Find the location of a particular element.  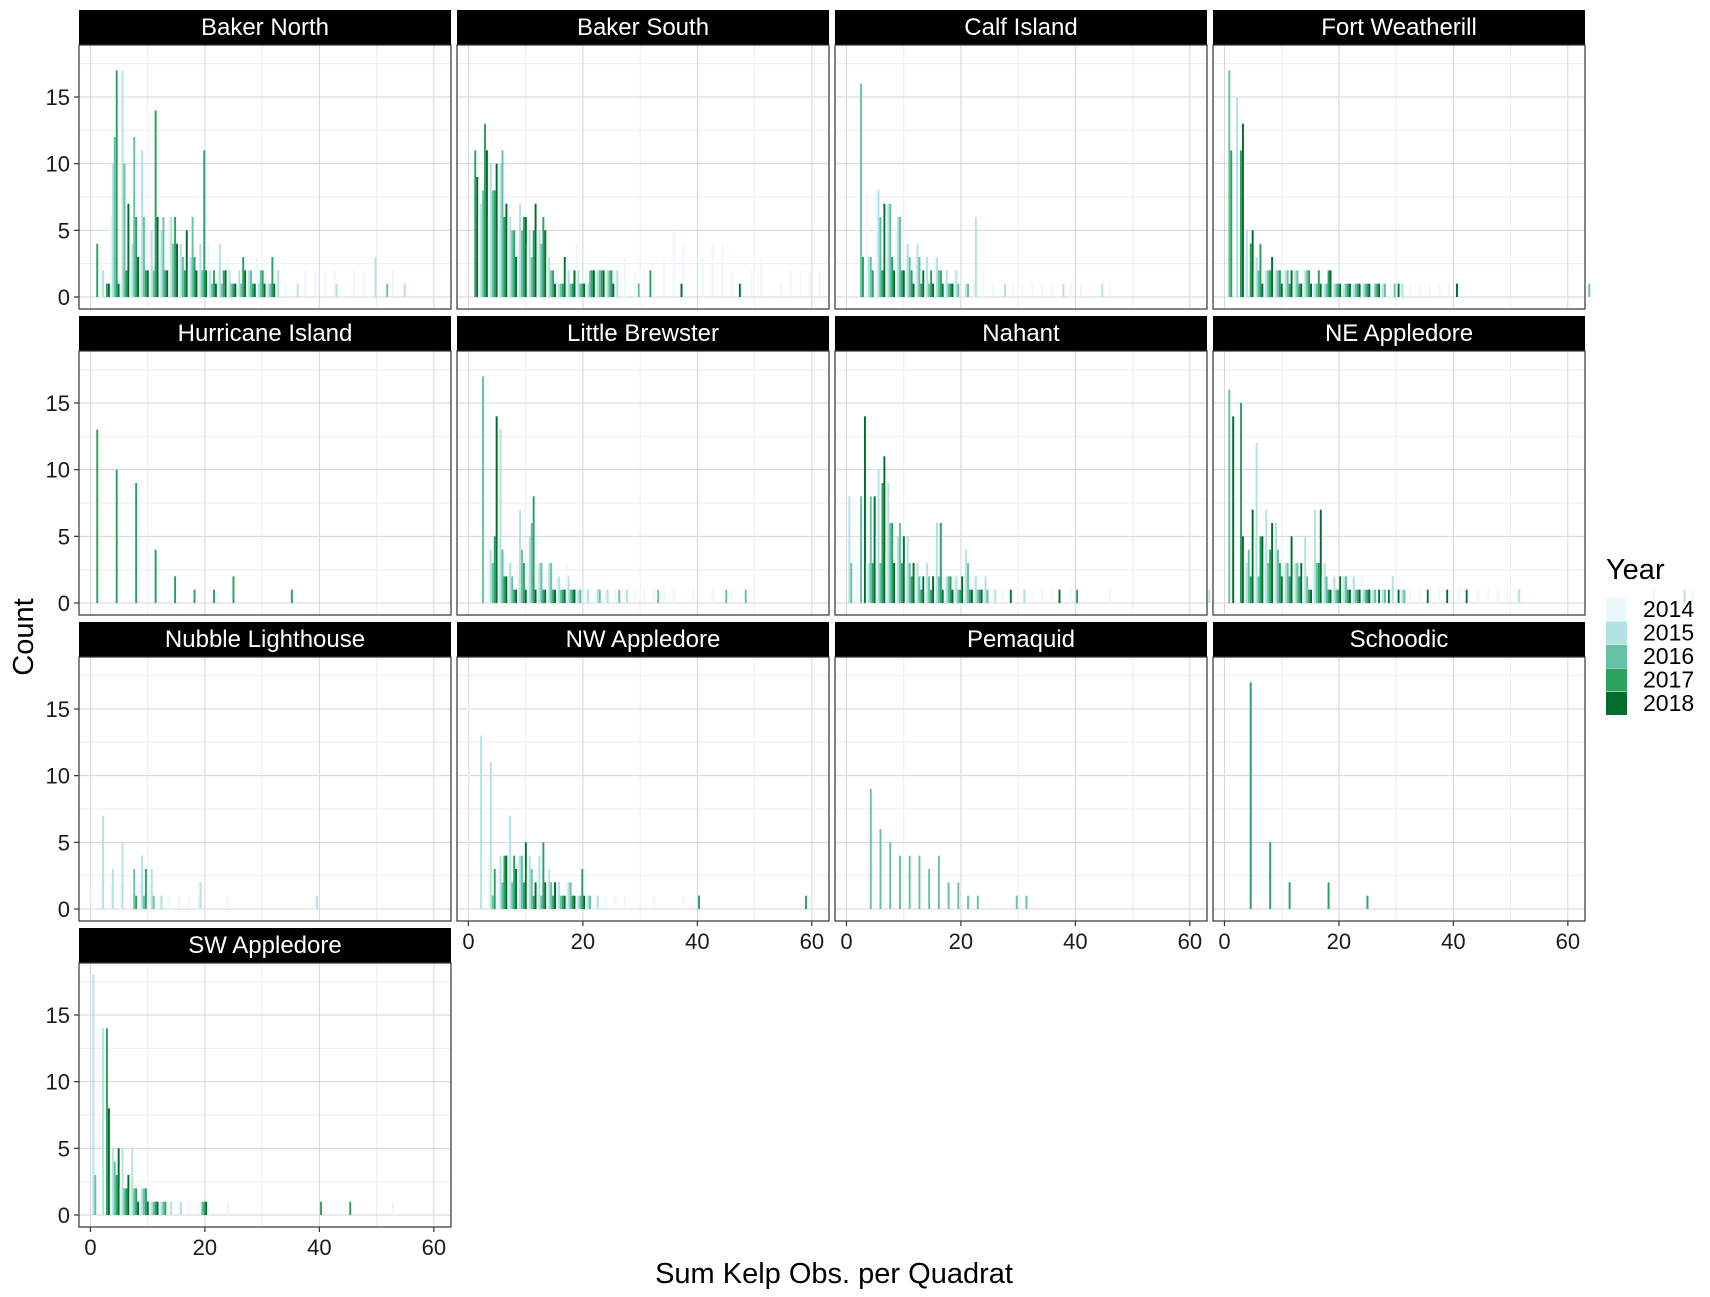

x-tick-label: 60 is located at coordinates (1190, 941).